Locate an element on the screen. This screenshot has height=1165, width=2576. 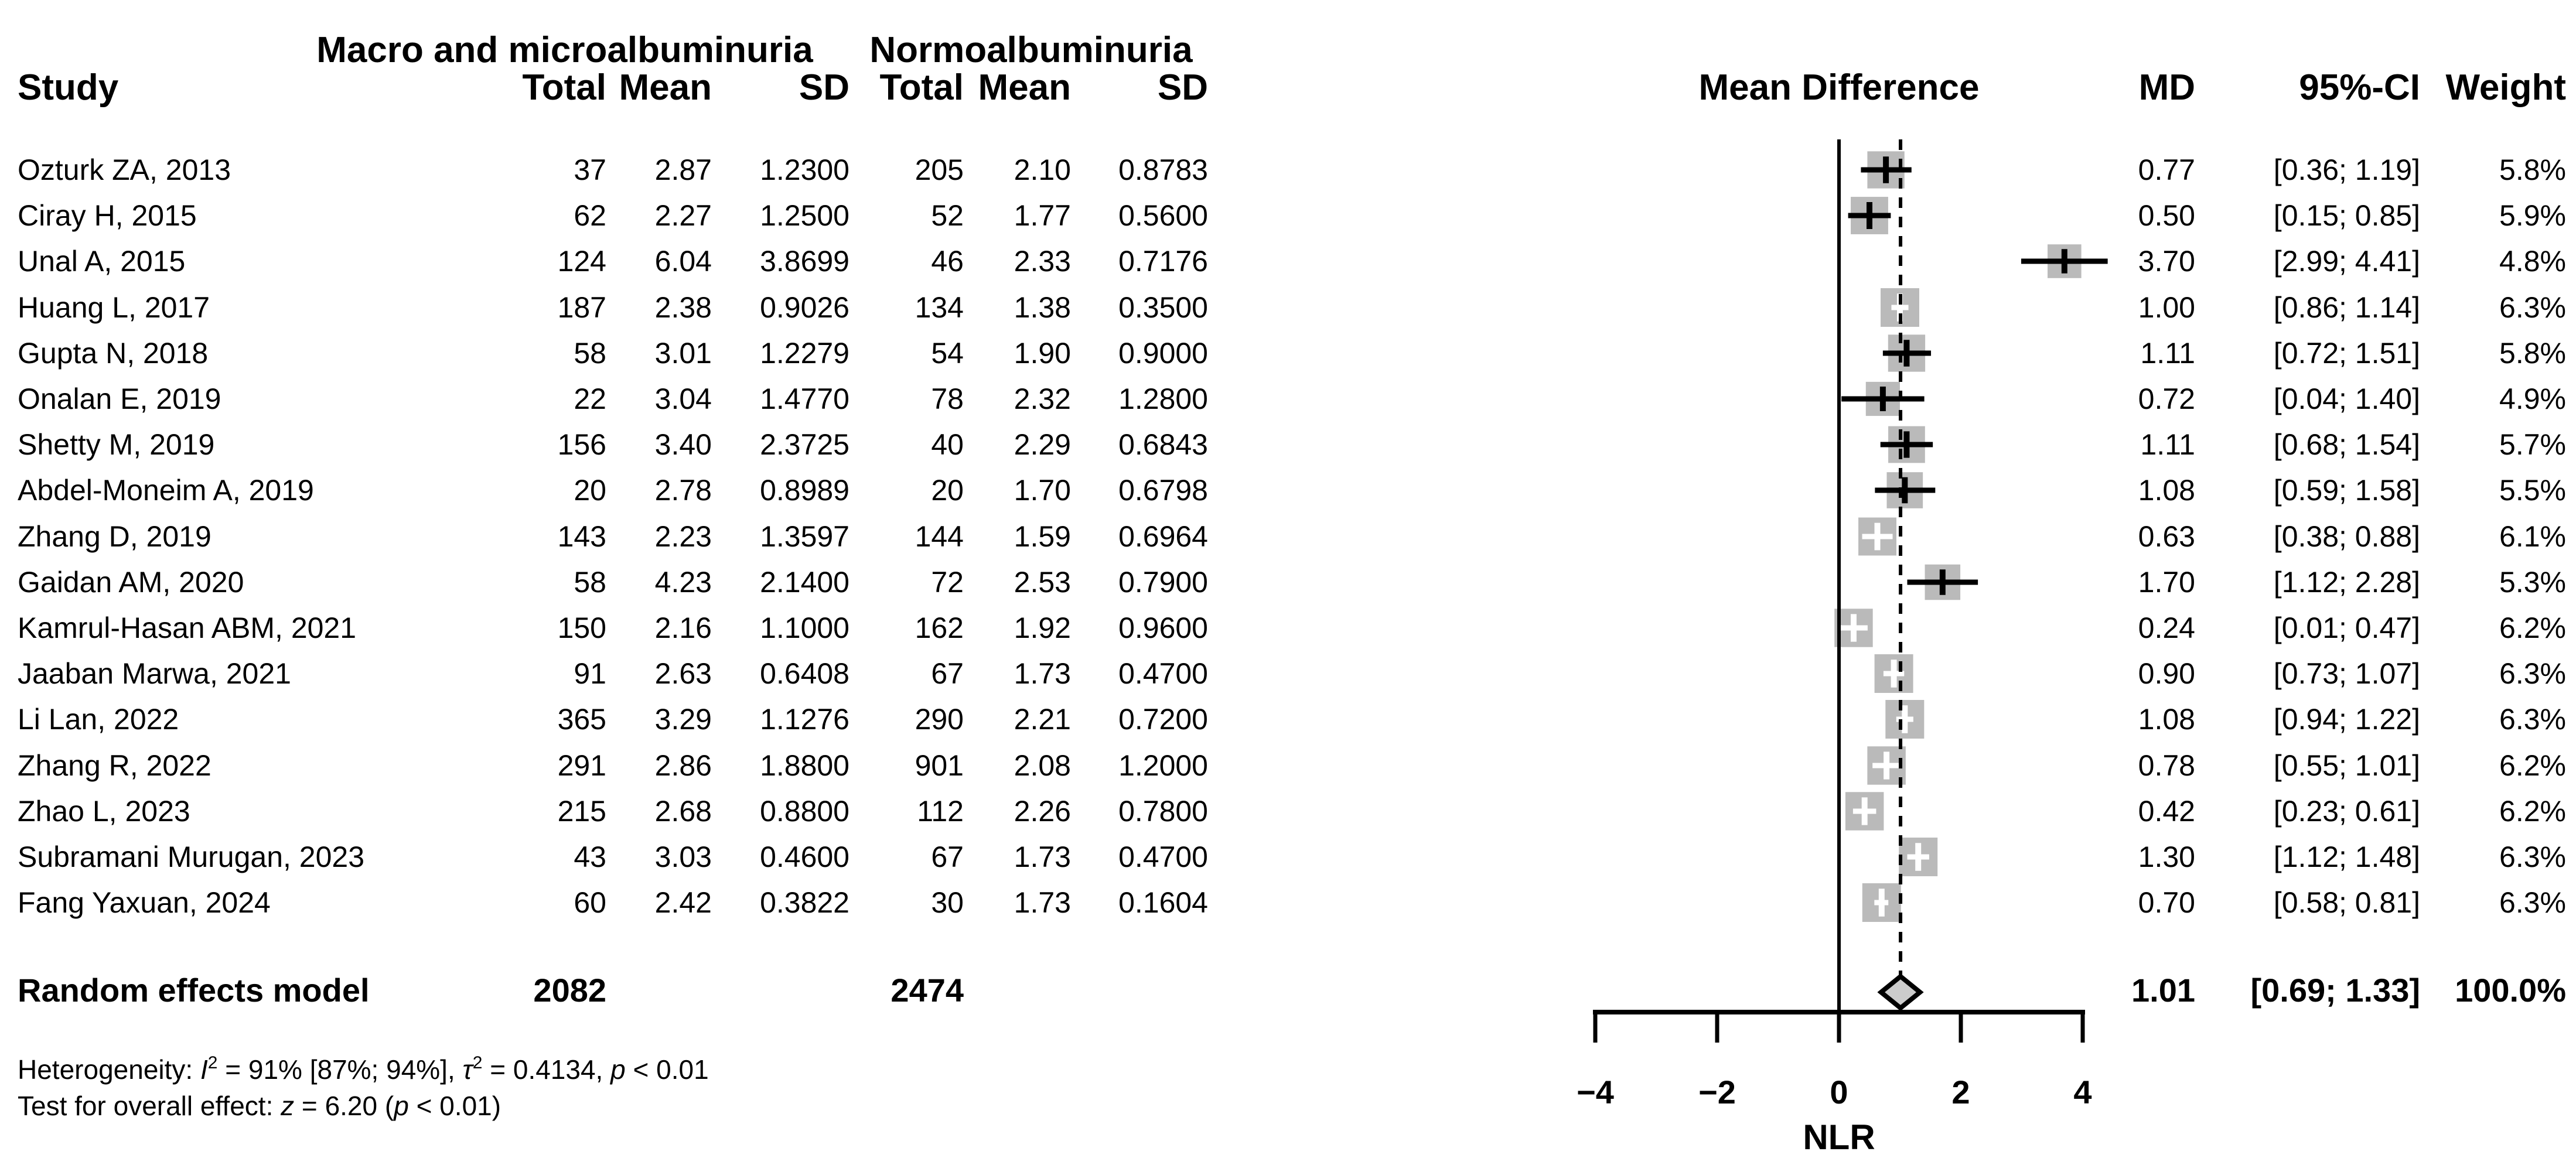
total-group2-cell: 52 is located at coordinates (948, 215).